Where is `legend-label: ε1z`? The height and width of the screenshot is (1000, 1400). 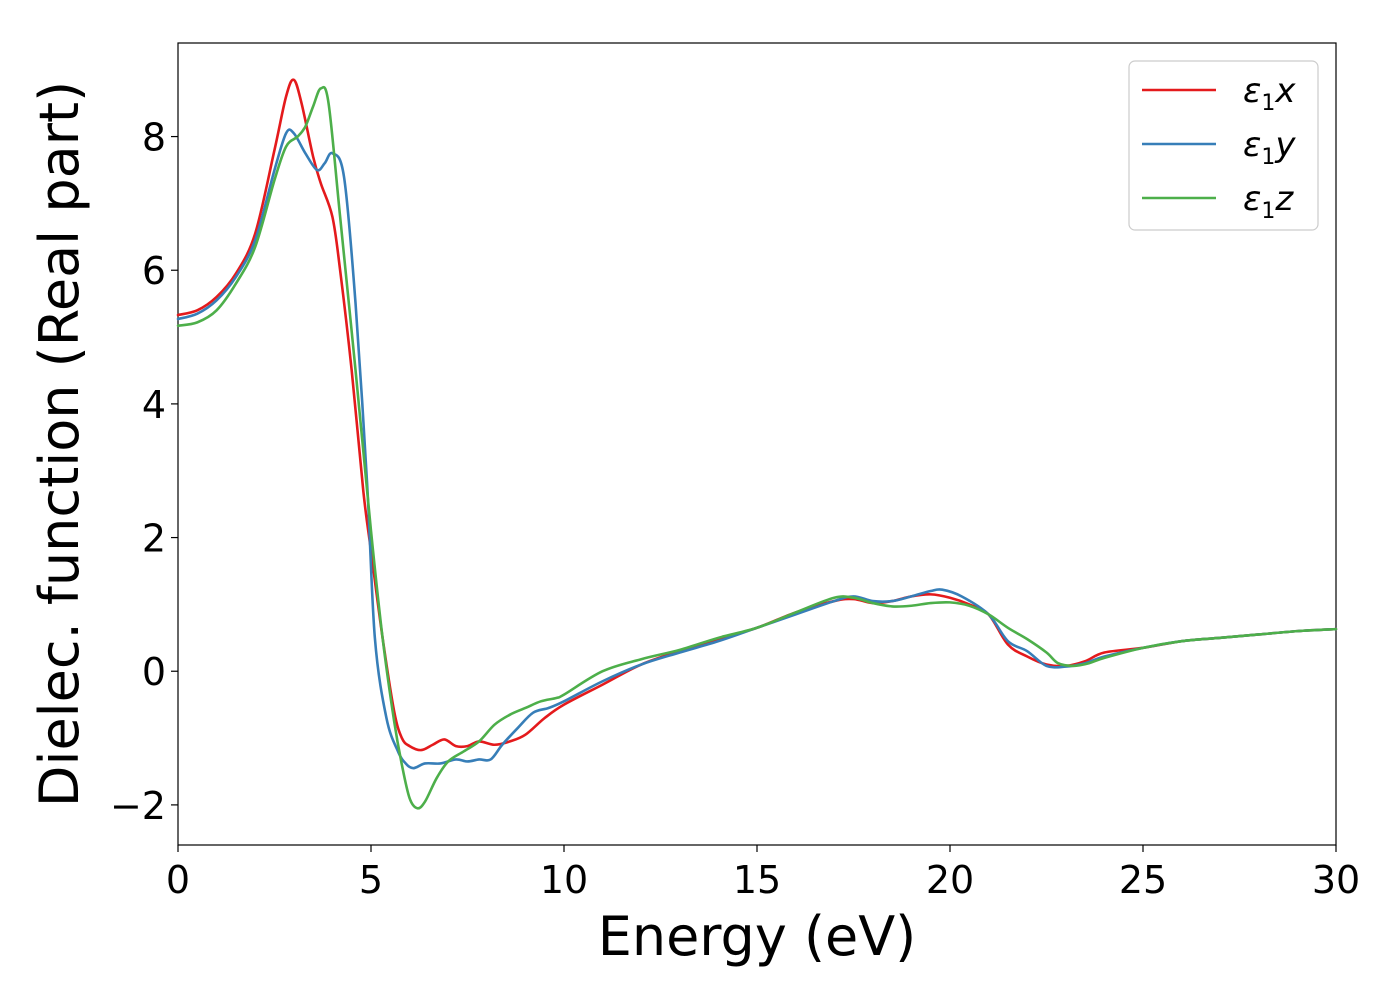 legend-label: ε1z is located at coordinates (1268, 201).